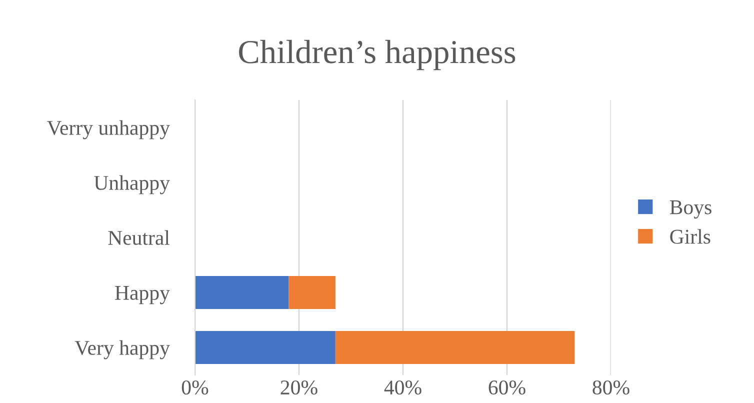 The width and height of the screenshot is (754, 403). What do you see at coordinates (299, 387) in the screenshot?
I see `x-tick-label: 20%` at bounding box center [299, 387].